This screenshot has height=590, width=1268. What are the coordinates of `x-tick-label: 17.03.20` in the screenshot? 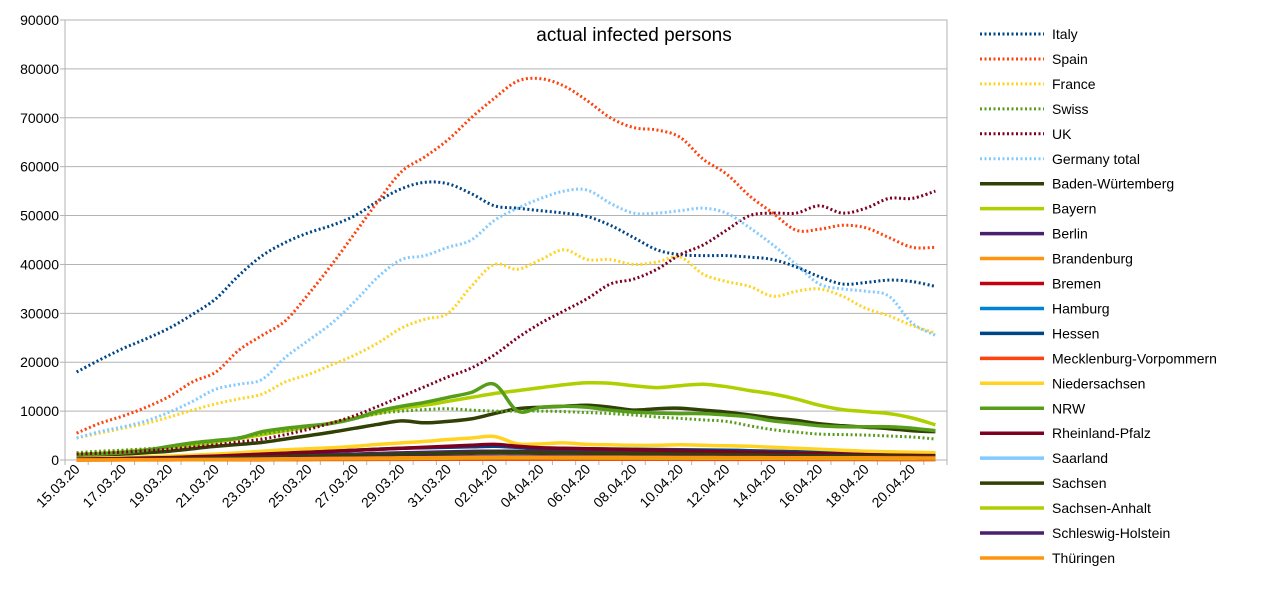 It's located at (104, 486).